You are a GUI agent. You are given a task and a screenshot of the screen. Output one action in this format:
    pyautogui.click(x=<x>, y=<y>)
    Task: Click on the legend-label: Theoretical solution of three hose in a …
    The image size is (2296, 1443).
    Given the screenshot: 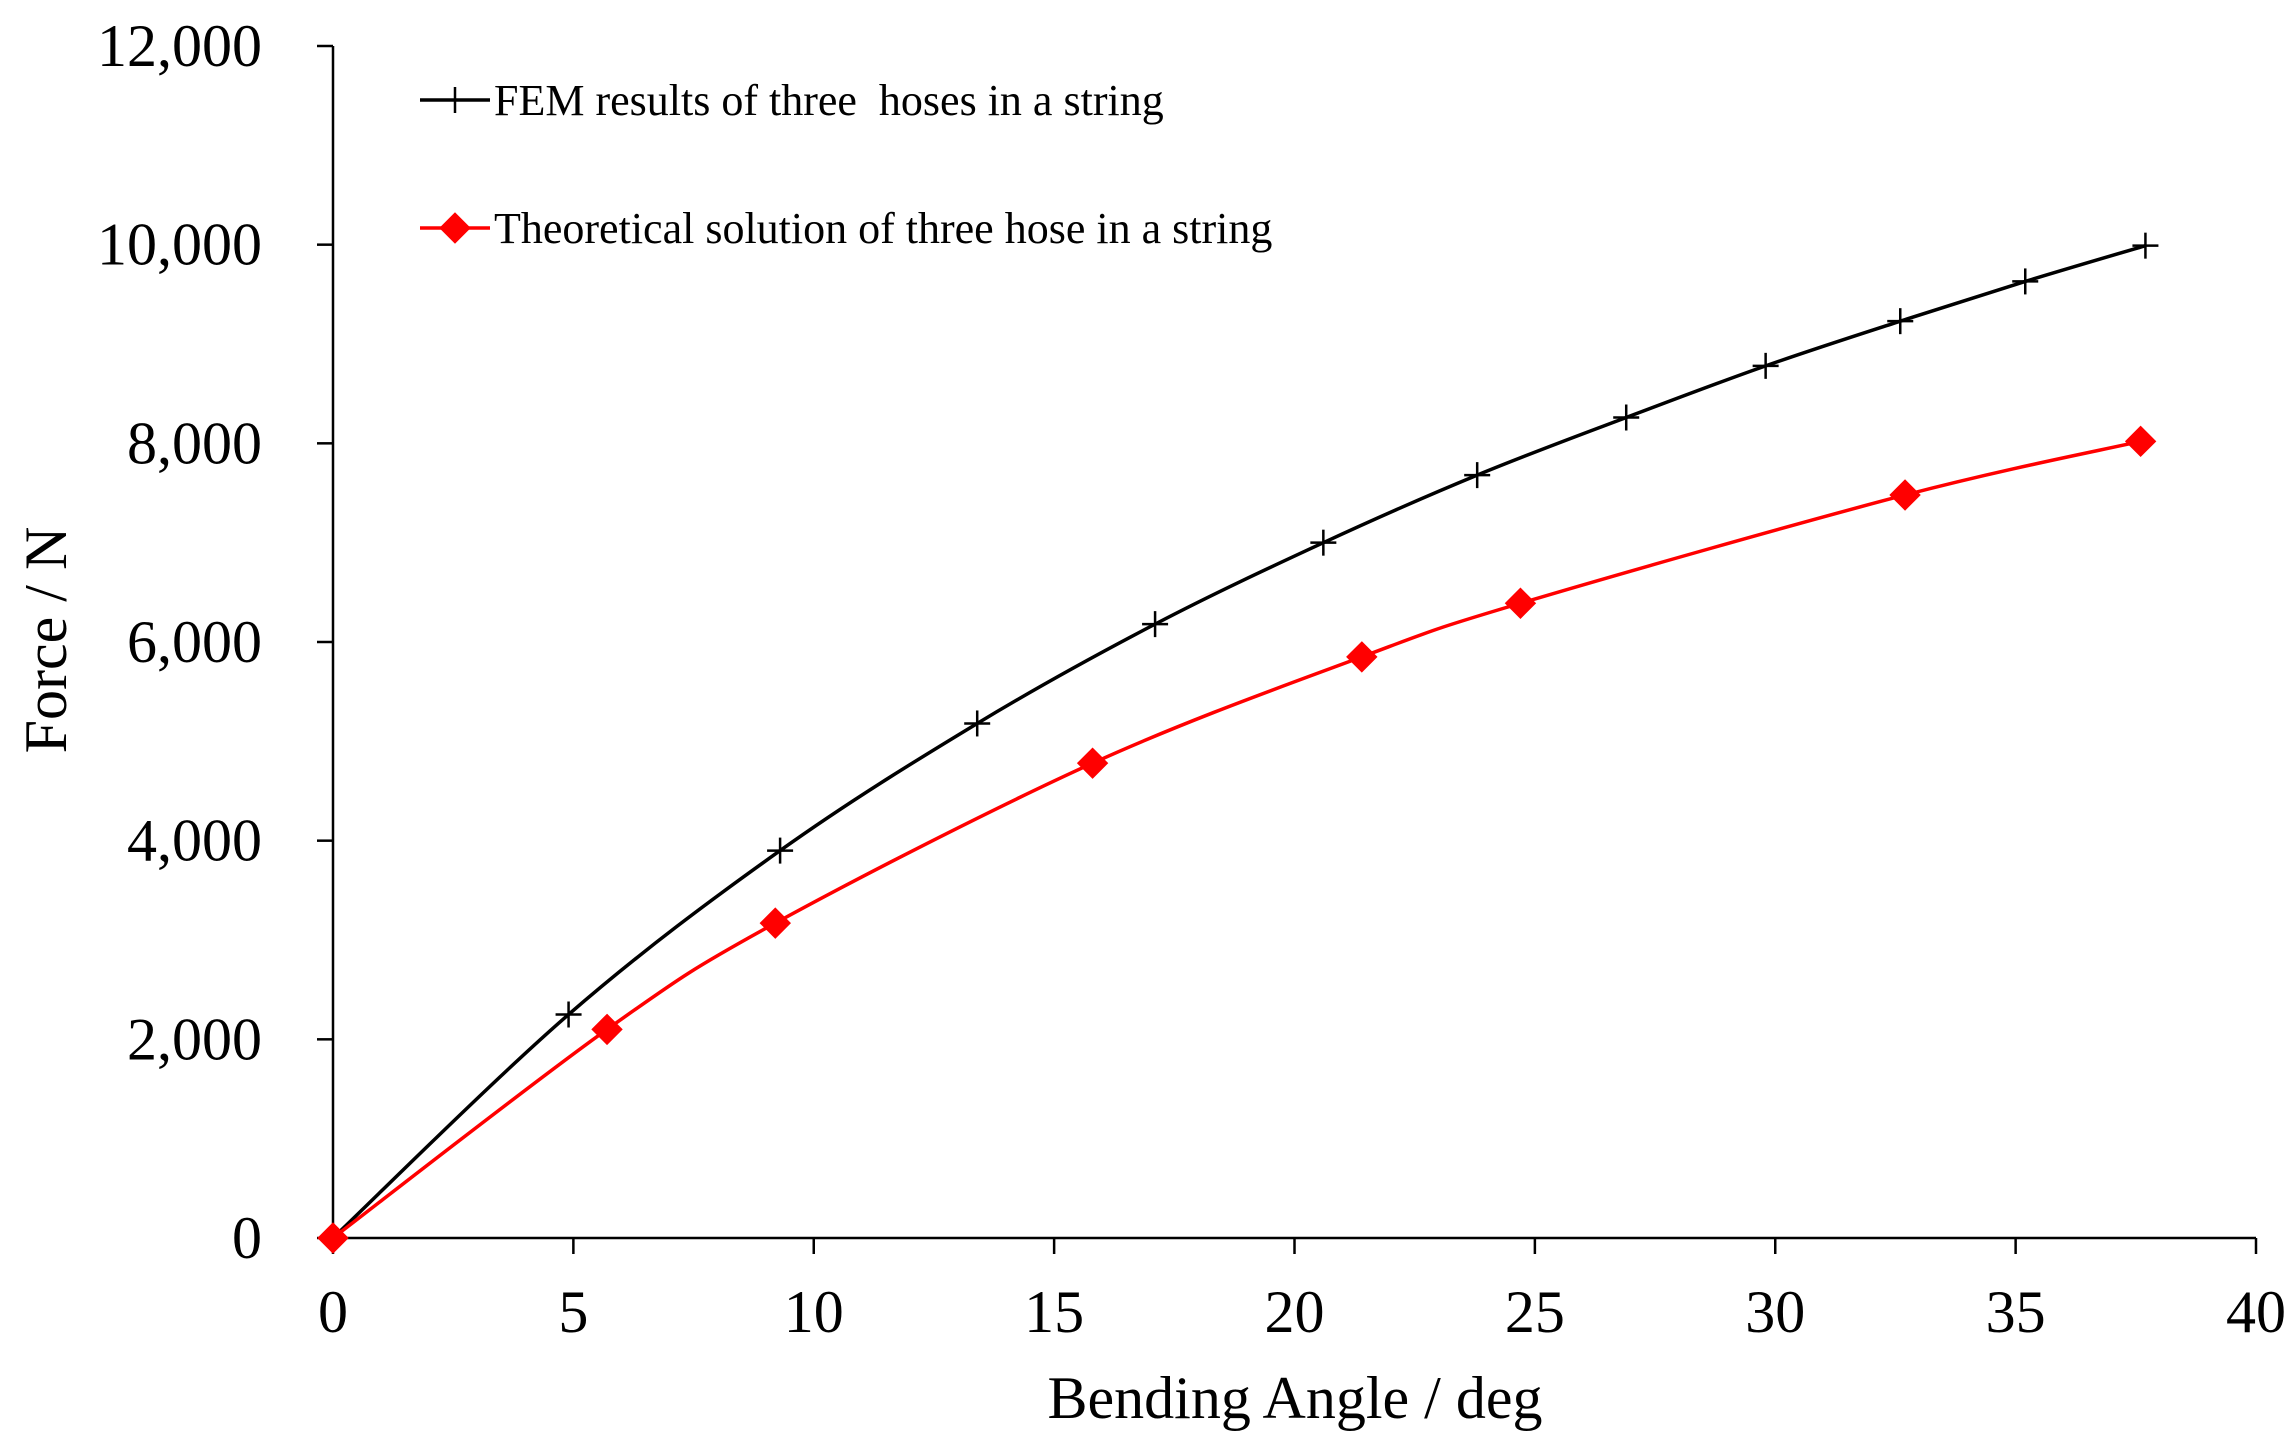 What is the action you would take?
    pyautogui.click(x=883, y=228)
    